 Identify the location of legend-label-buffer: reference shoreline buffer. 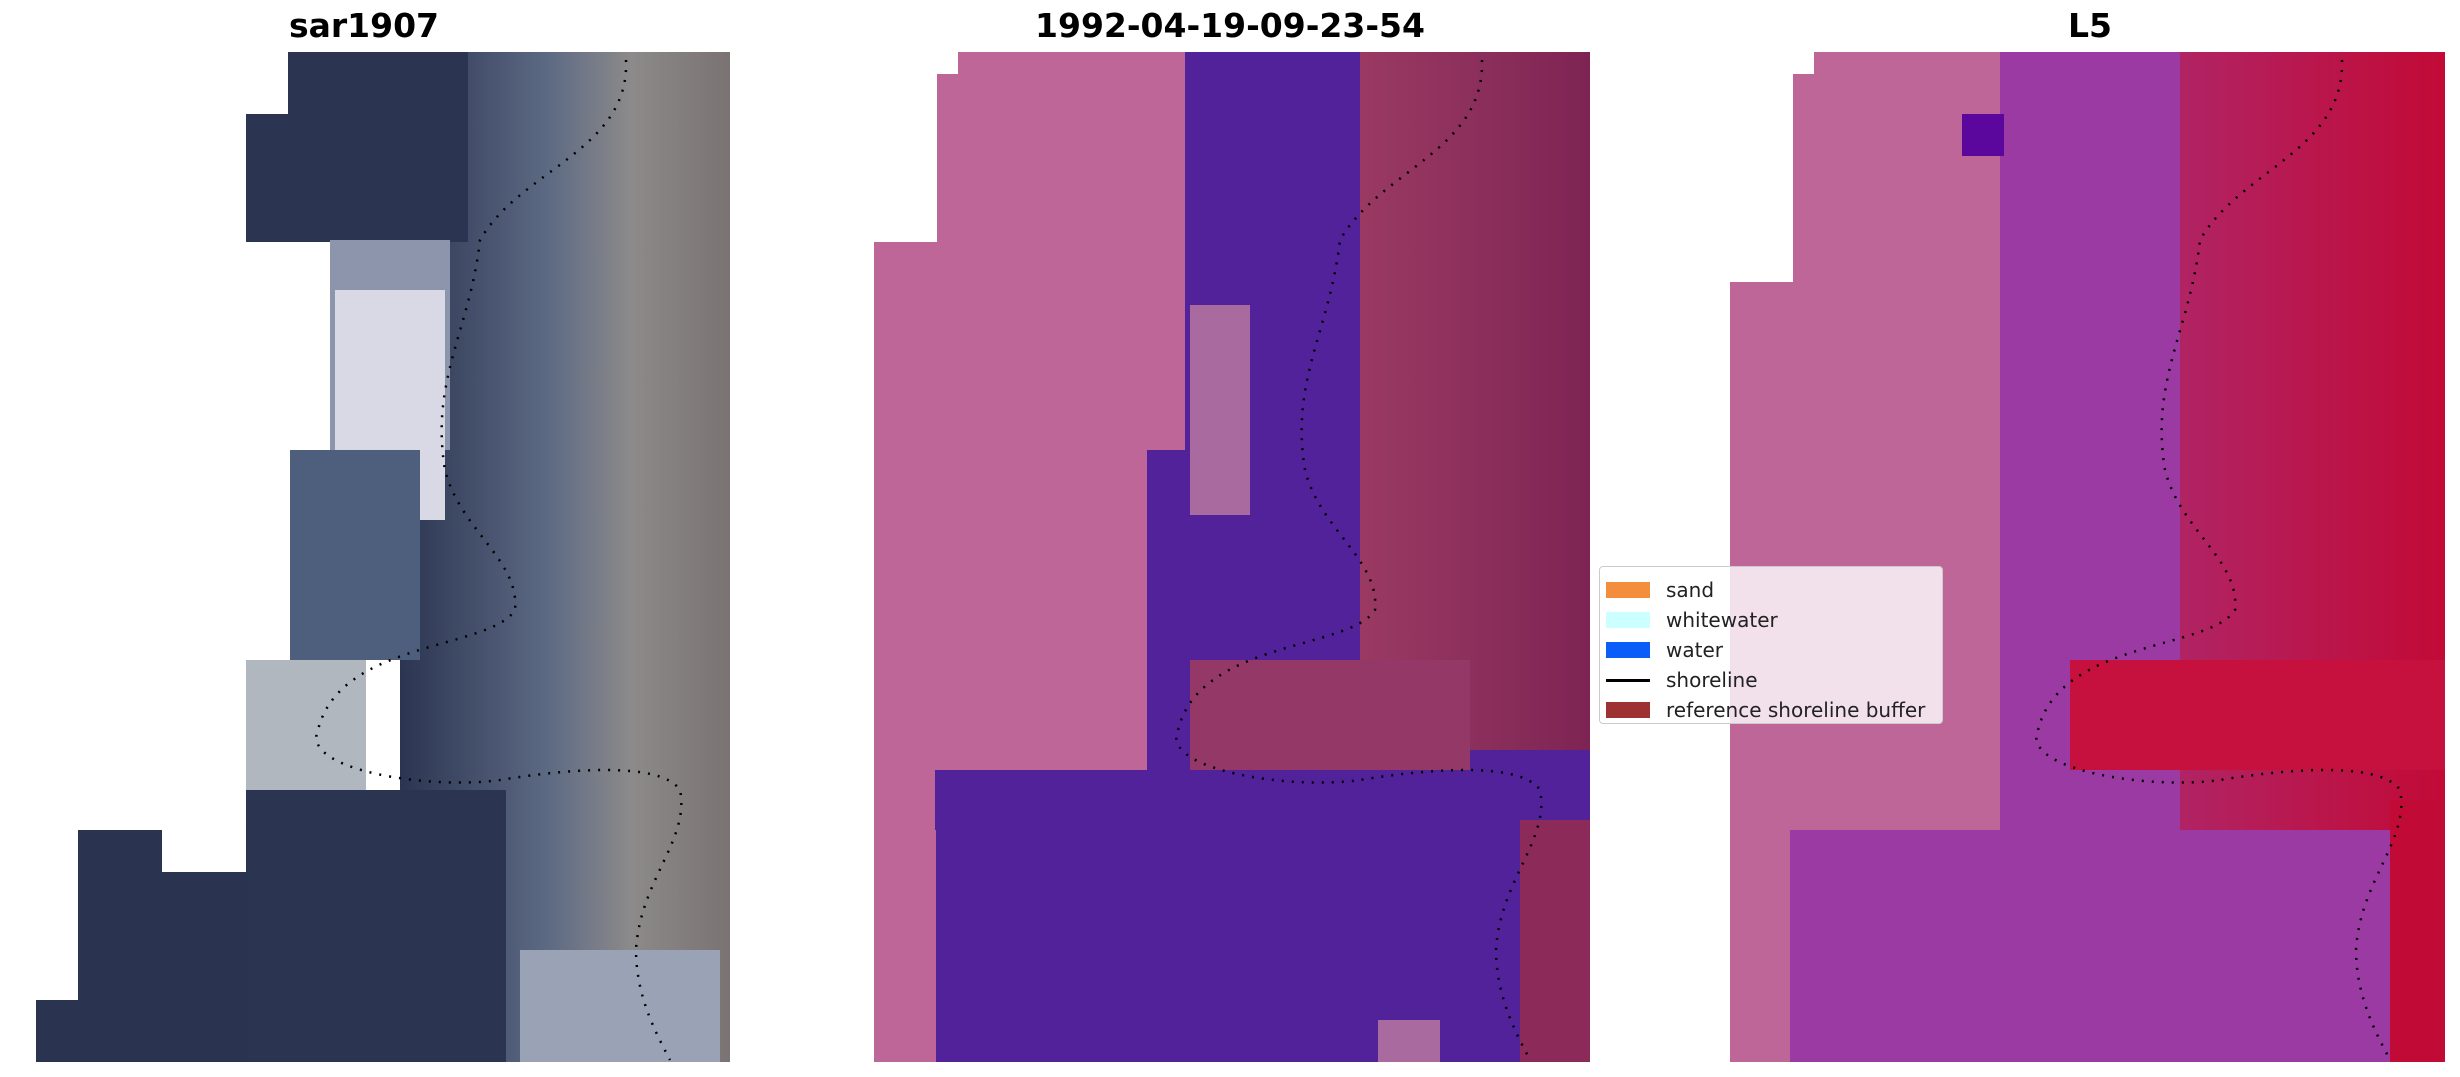
(1796, 710).